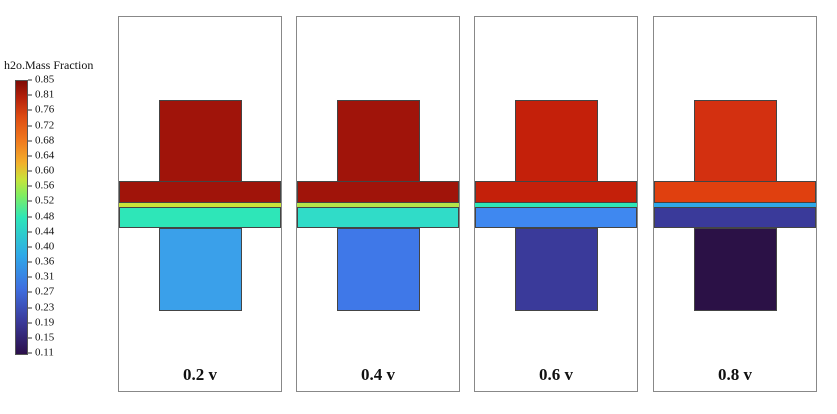 The height and width of the screenshot is (414, 837). I want to click on colorbar-tick-label: 0.44, so click(41, 231).